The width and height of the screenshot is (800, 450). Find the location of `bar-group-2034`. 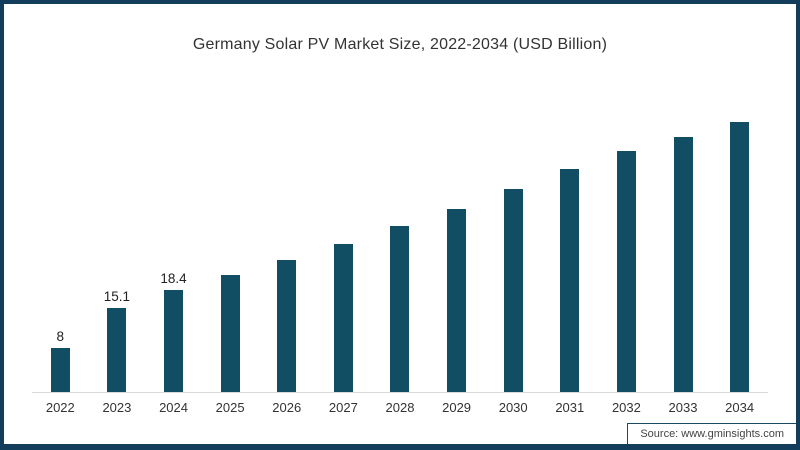

bar-group-2034 is located at coordinates (739, 257).